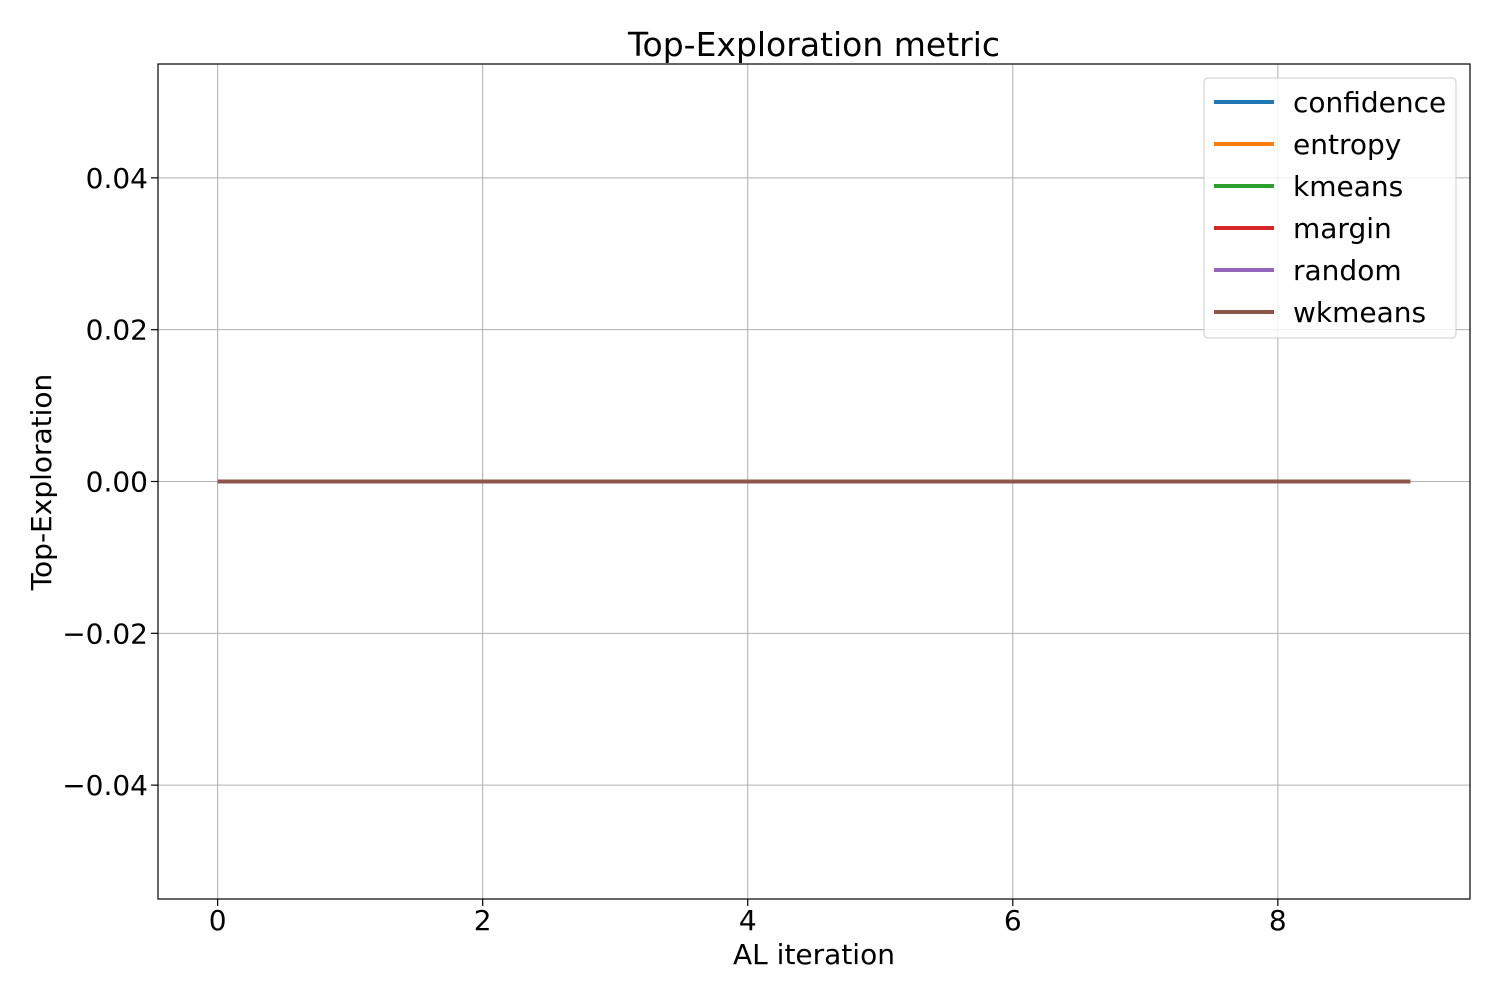 The image size is (1500, 1000). I want to click on x-tick-label: 0, so click(218, 920).